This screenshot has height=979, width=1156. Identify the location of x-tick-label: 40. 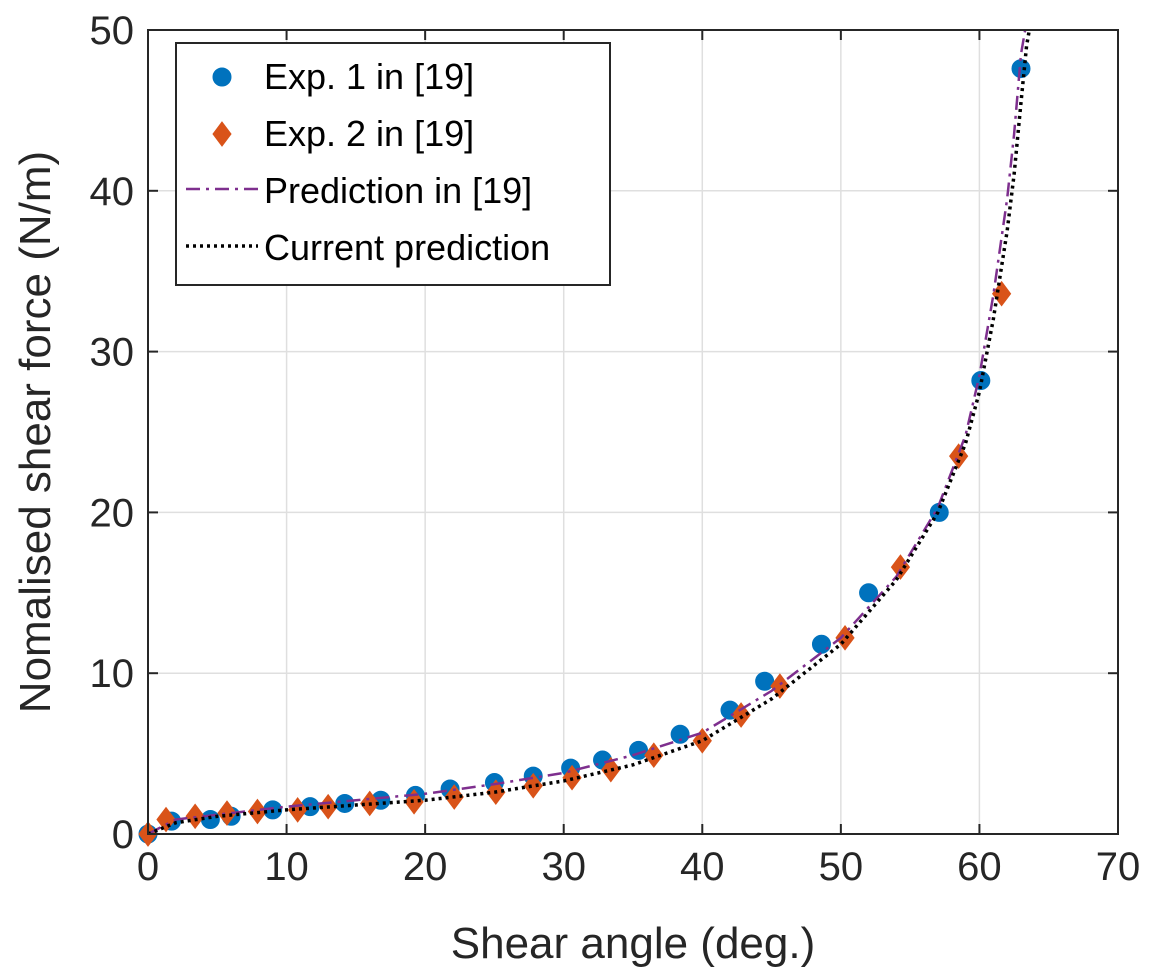
(702, 867).